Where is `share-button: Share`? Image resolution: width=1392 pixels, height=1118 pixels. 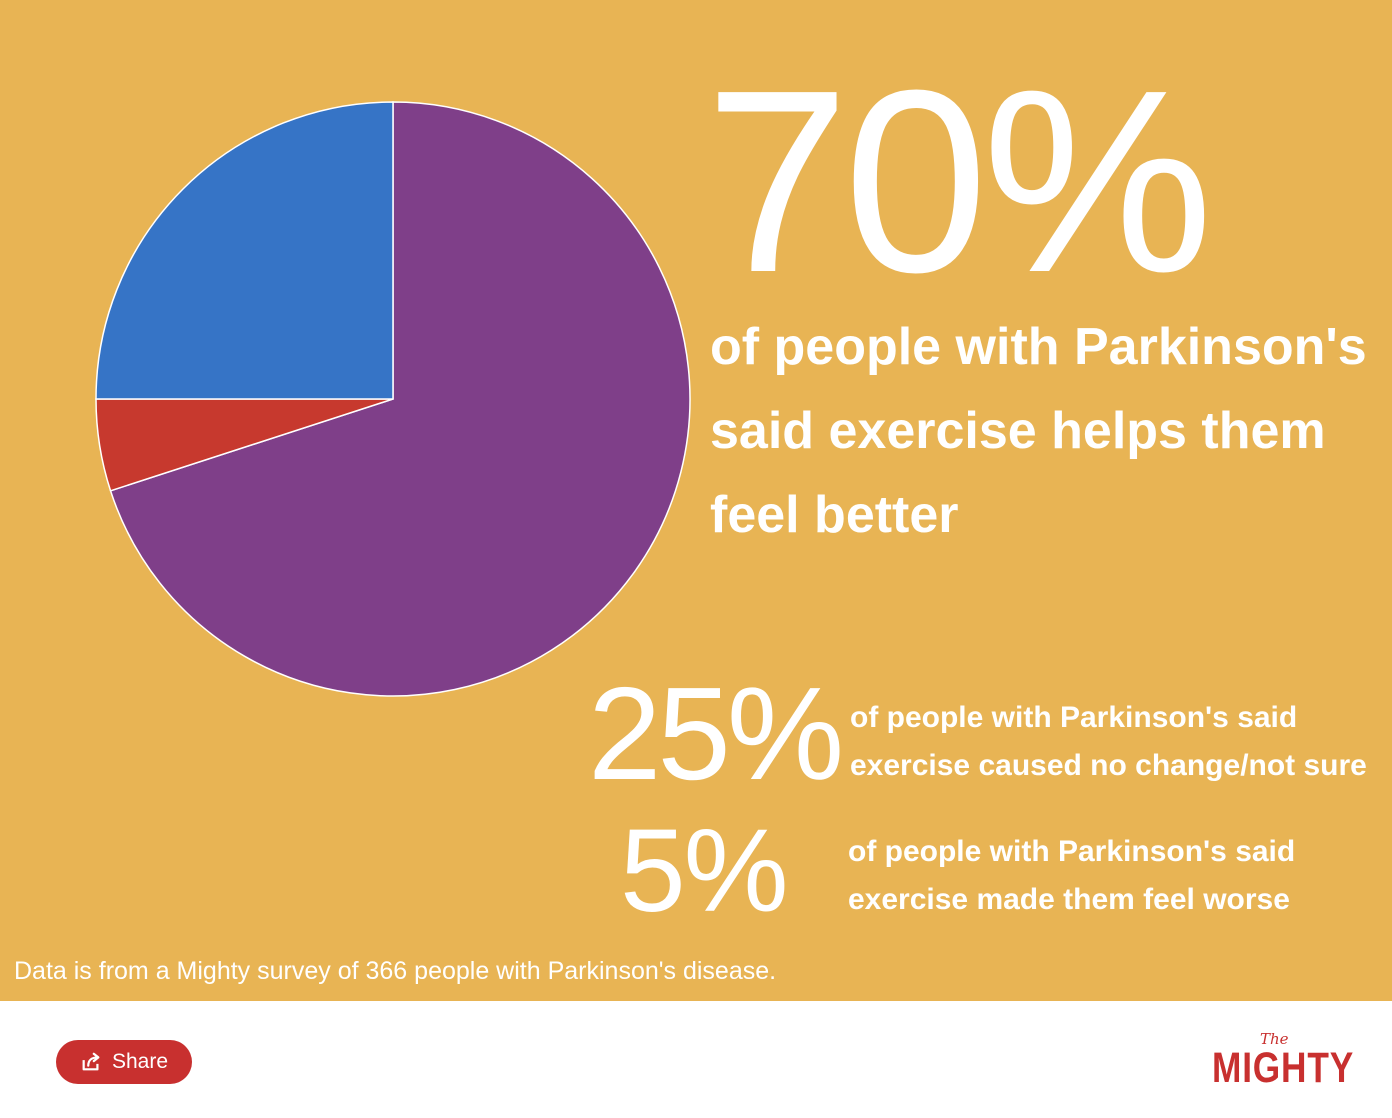
share-button: Share is located at coordinates (124, 1062).